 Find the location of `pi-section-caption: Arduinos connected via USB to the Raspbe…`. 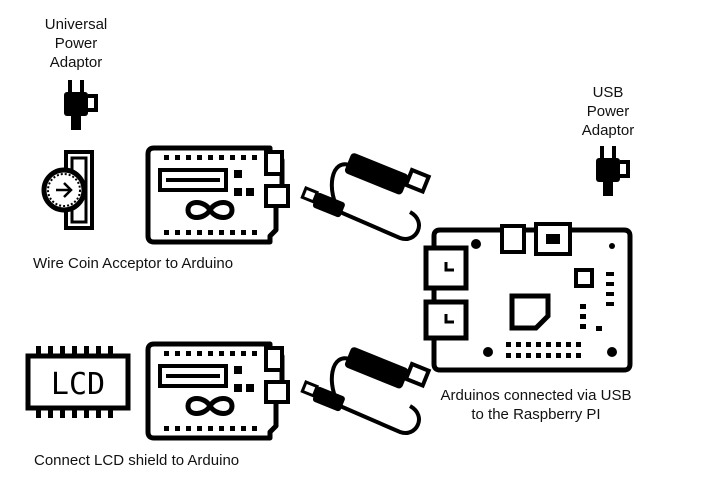

pi-section-caption: Arduinos connected via USB to the Raspbe… is located at coordinates (536, 405).